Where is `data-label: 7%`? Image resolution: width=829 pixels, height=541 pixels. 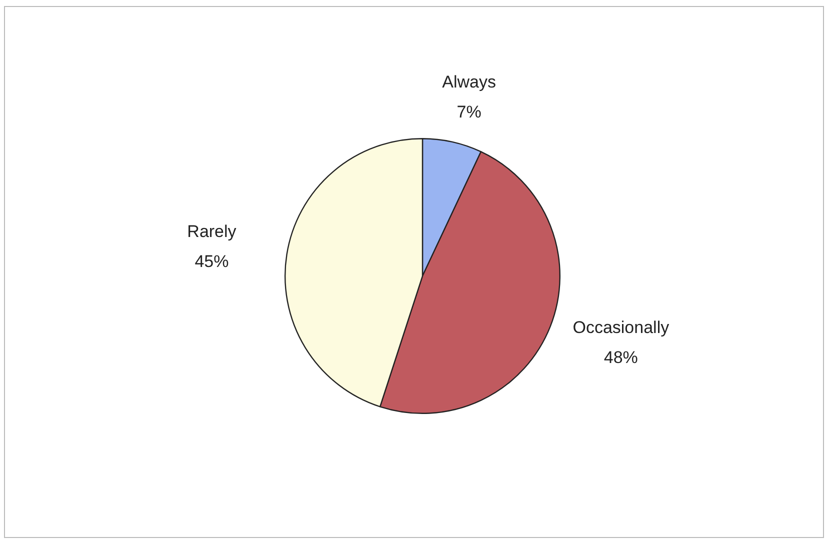 data-label: 7% is located at coordinates (469, 112).